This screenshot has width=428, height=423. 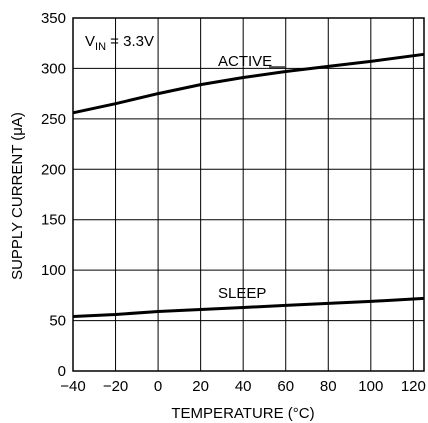 What do you see at coordinates (200, 386) in the screenshot?
I see `x-tick-label: 20` at bounding box center [200, 386].